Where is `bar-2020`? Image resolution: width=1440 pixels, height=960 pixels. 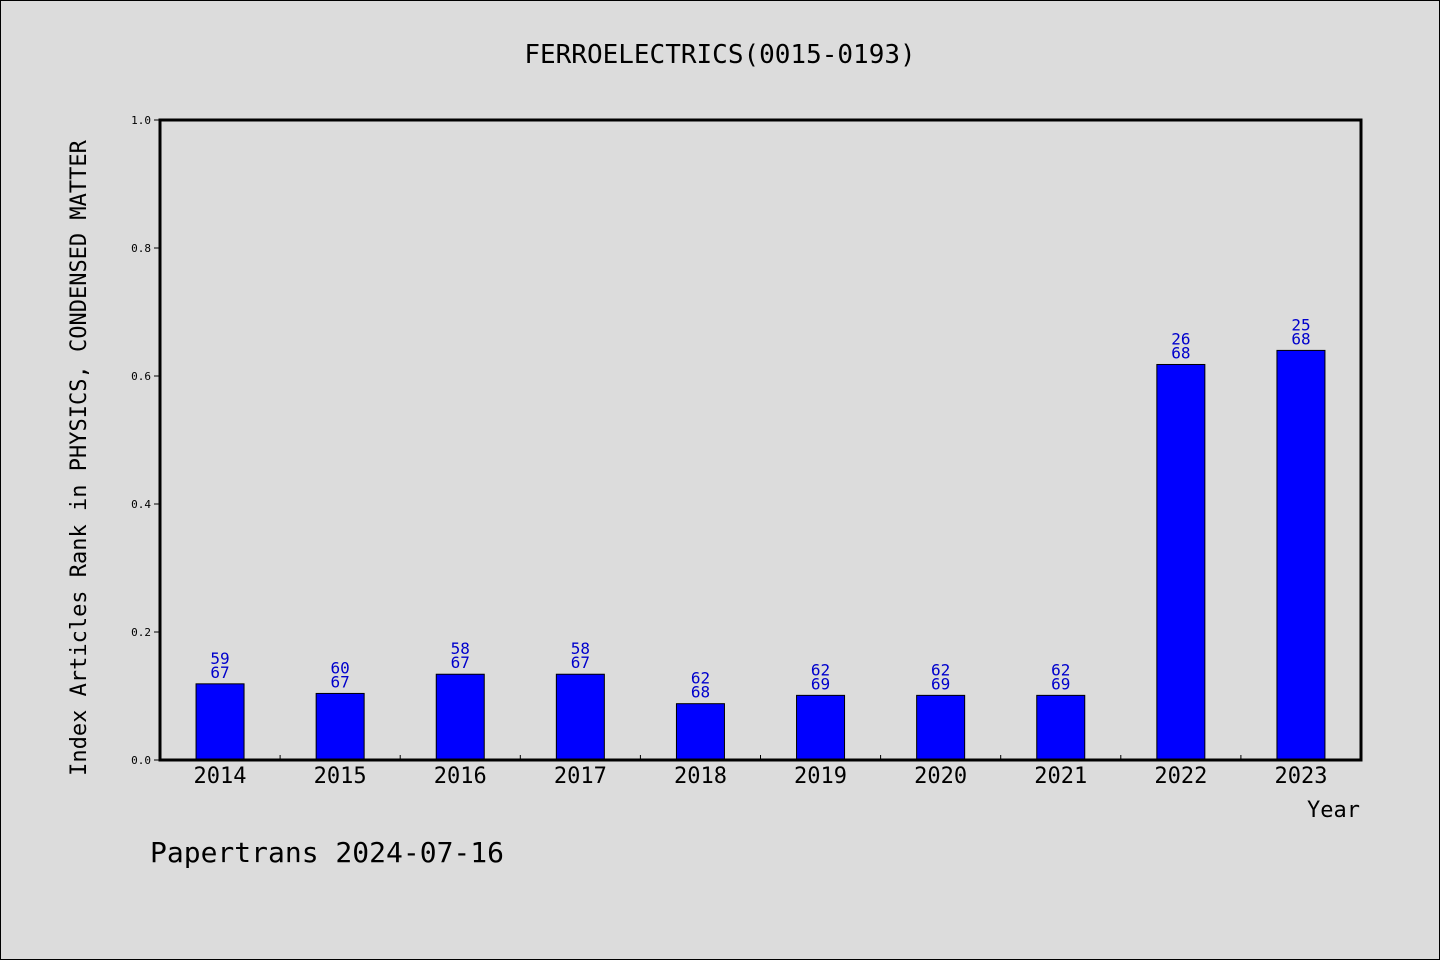
bar-2020 is located at coordinates (941, 727).